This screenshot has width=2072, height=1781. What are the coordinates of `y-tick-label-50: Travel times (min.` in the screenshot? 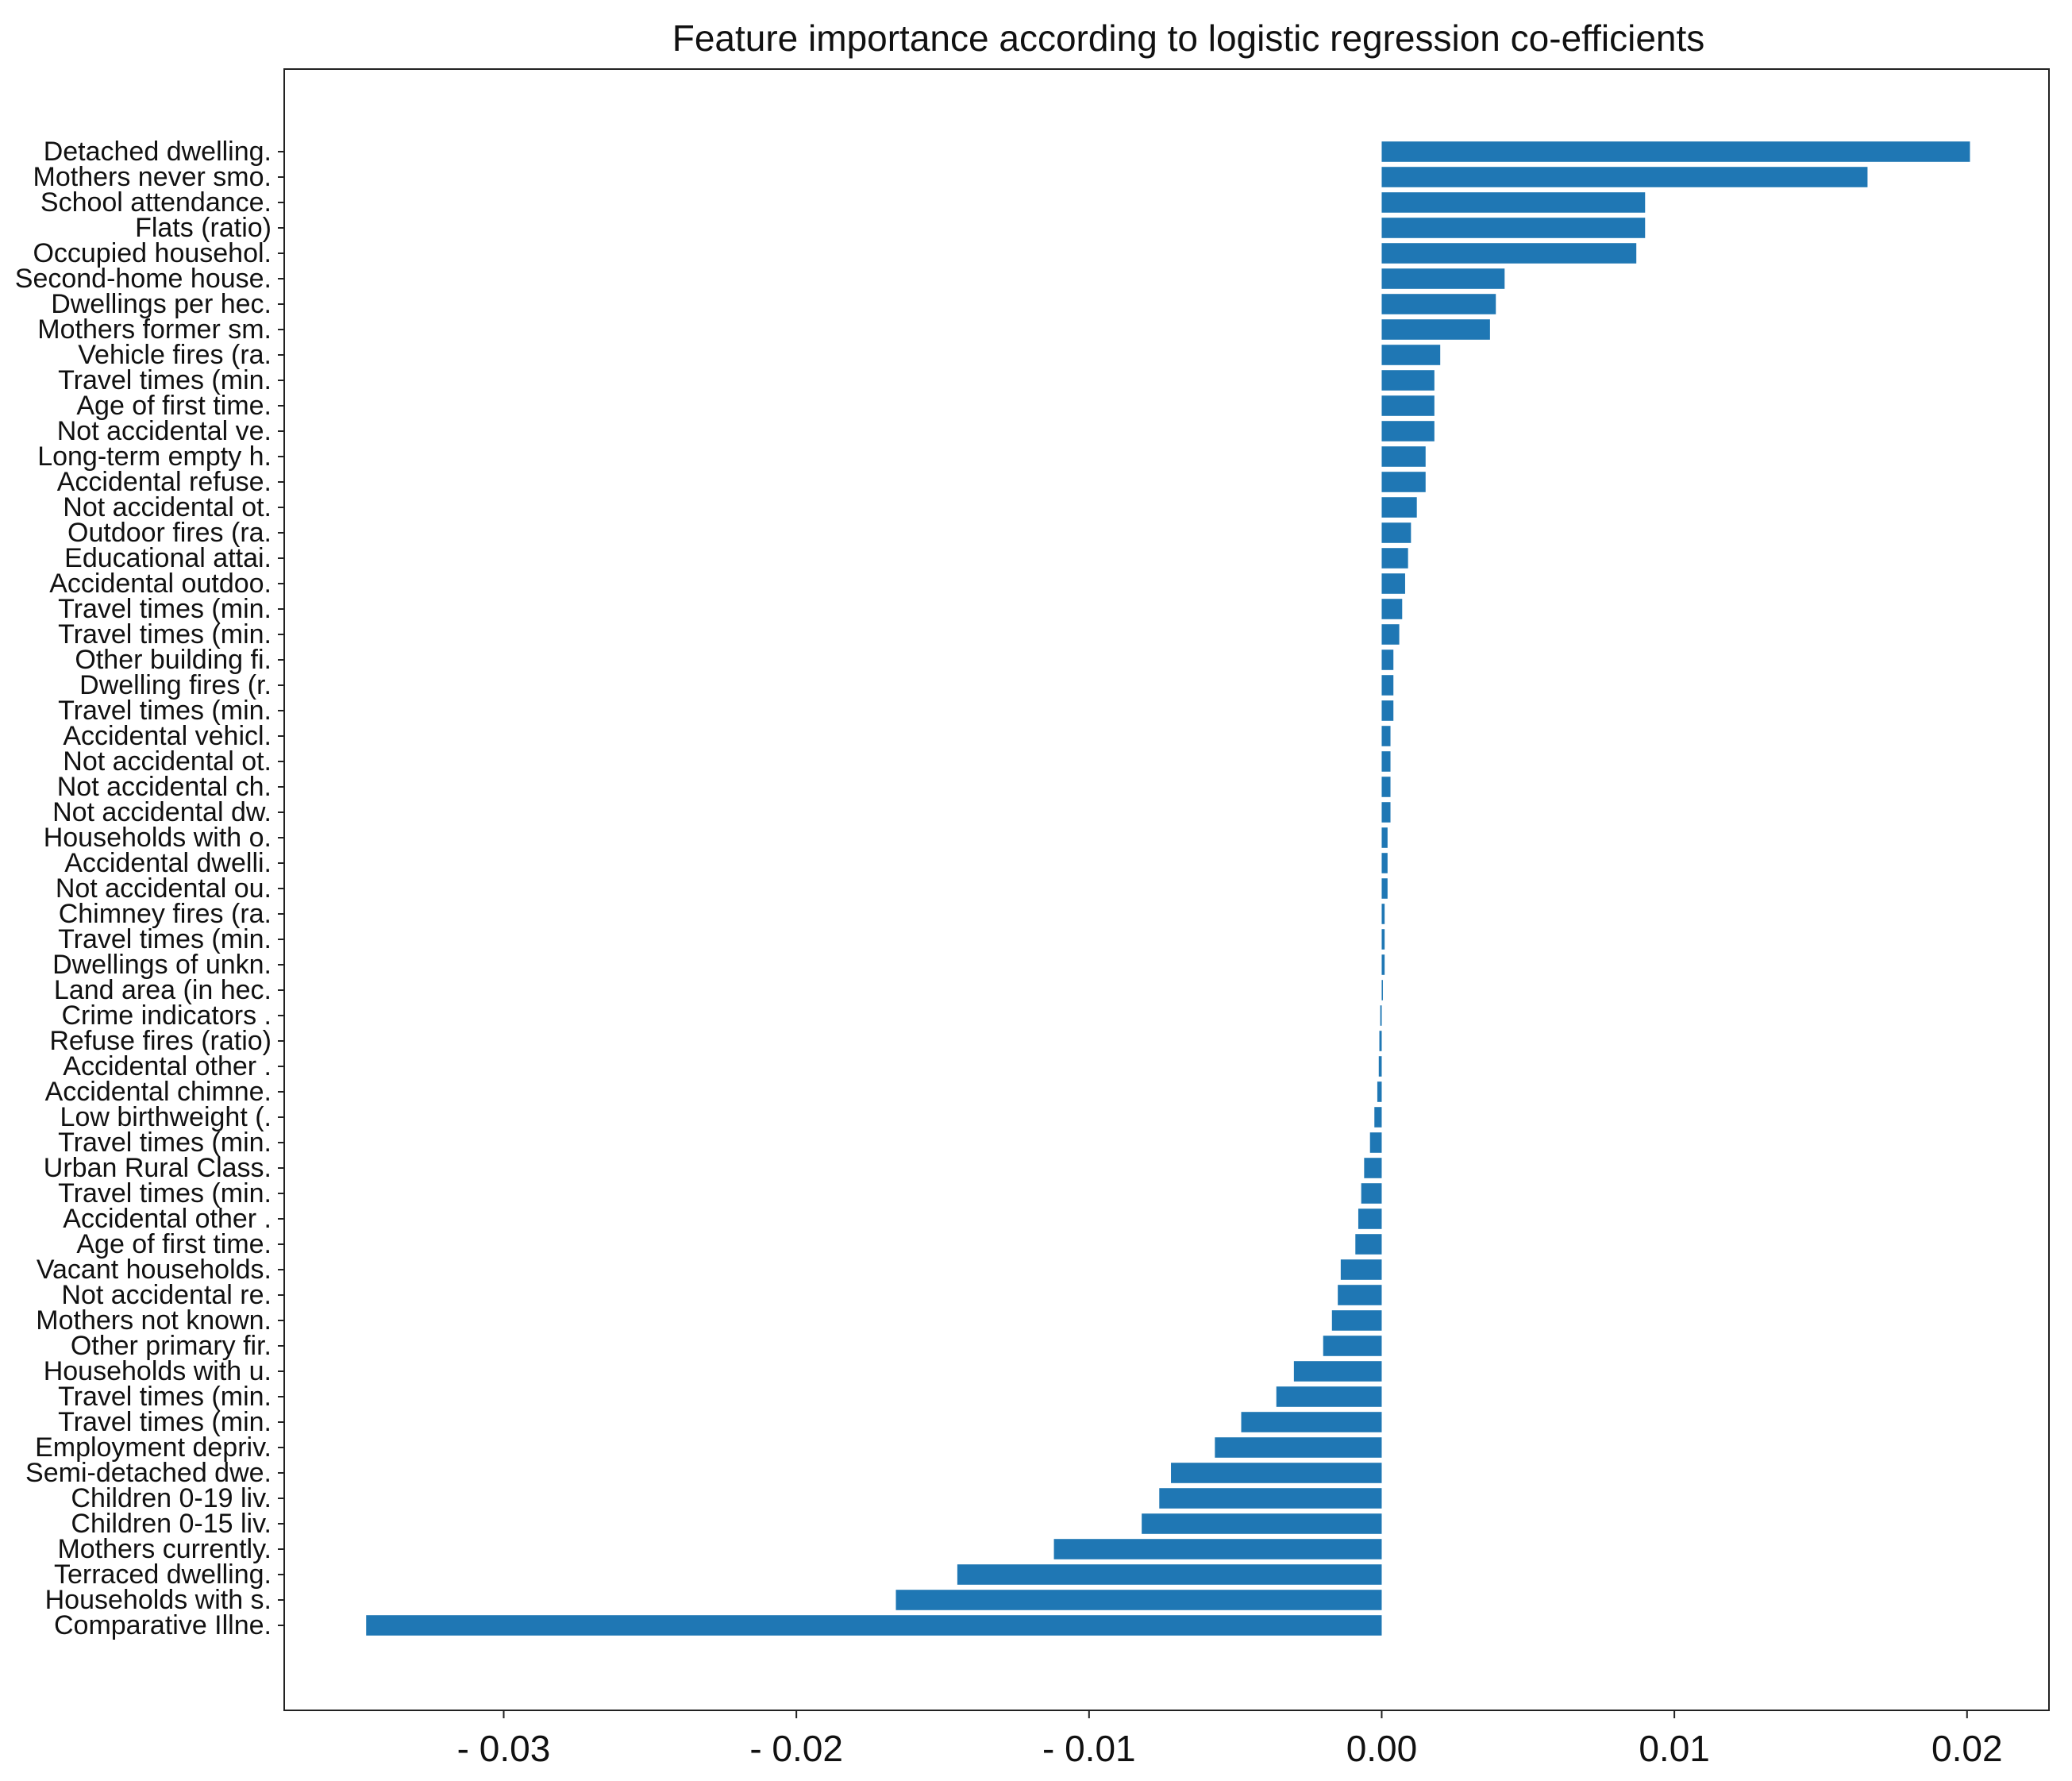 It's located at (165, 1397).